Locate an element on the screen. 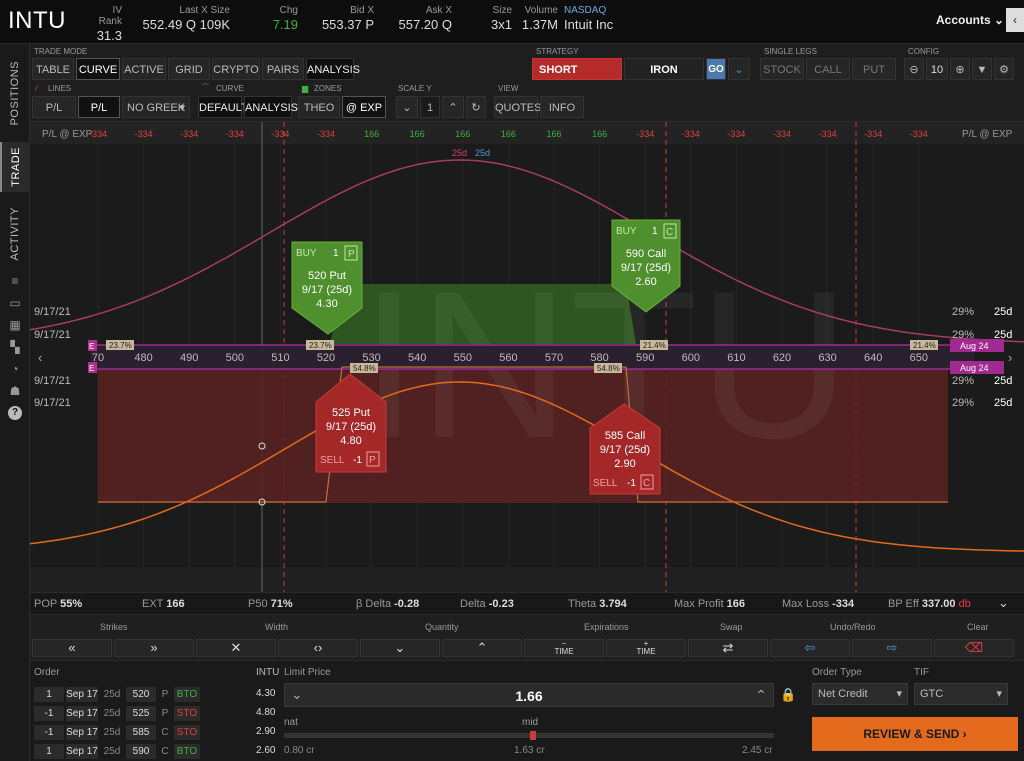  scroll-left-icon: ‹ is located at coordinates (40, 357).